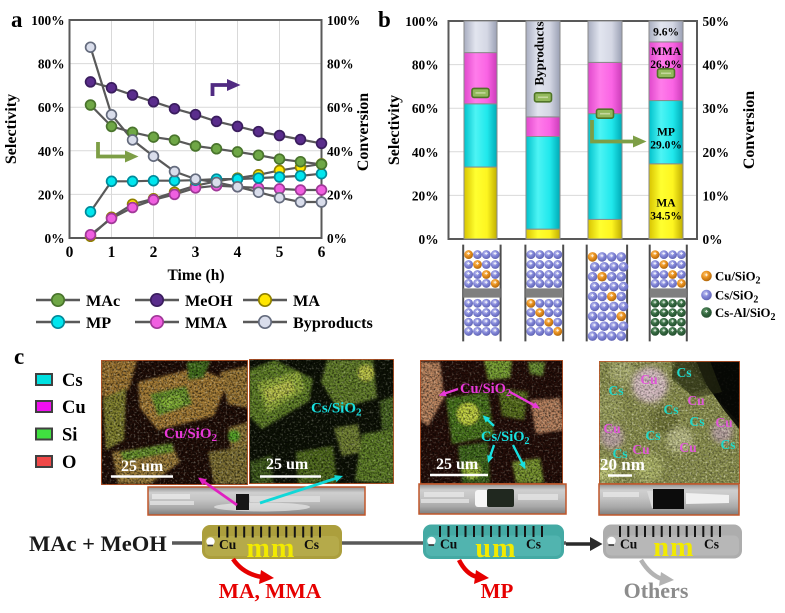 The height and width of the screenshot is (613, 785). What do you see at coordinates (19, 356) in the screenshot?
I see `svg-text: c` at bounding box center [19, 356].